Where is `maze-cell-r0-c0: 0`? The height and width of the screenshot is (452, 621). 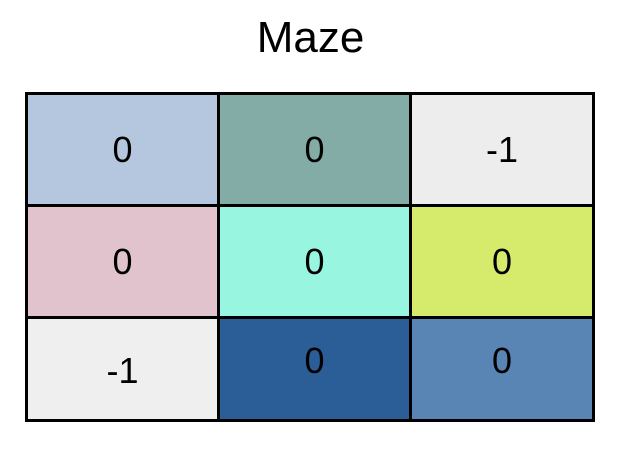
maze-cell-r0-c0: 0 is located at coordinates (122, 149).